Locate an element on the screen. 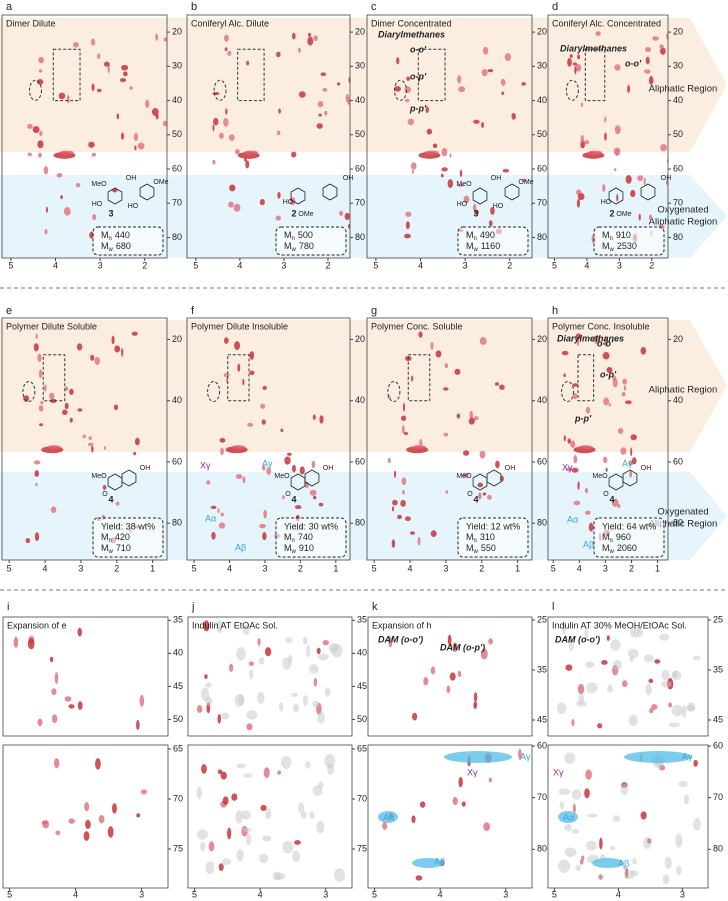  y-tick-label: 45 is located at coordinates (542, 719).